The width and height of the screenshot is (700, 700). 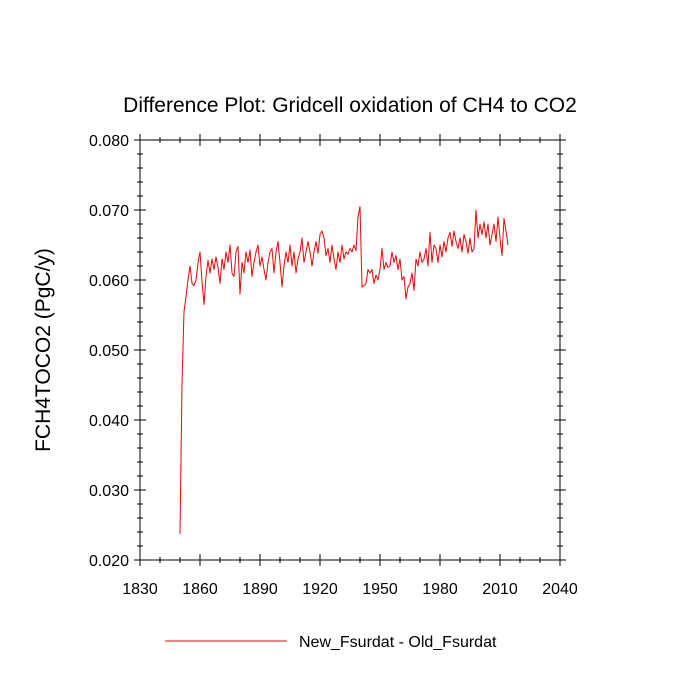 What do you see at coordinates (109, 351) in the screenshot?
I see `y-tick-label: 0.050` at bounding box center [109, 351].